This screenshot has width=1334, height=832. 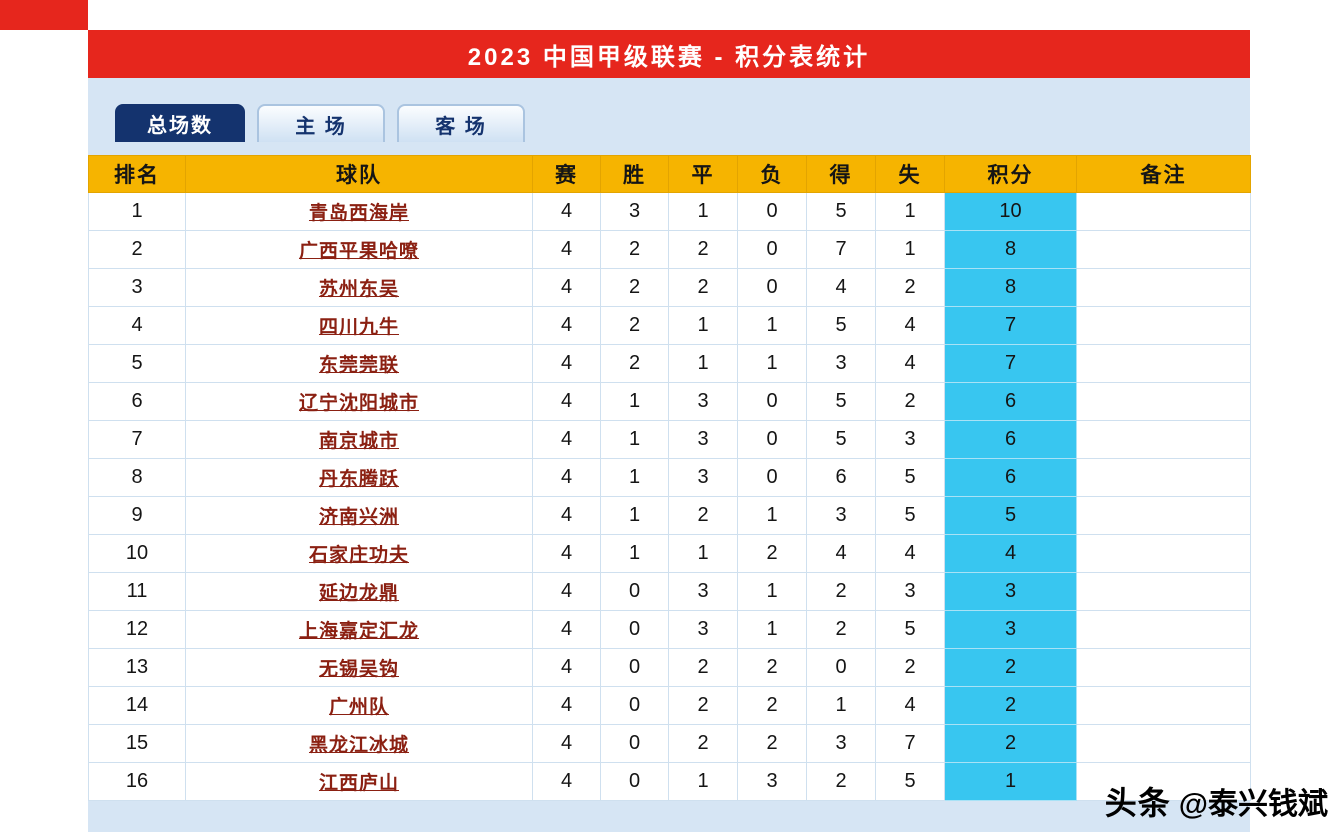 I want to click on team-link: 苏州东吴, so click(x=358, y=289).